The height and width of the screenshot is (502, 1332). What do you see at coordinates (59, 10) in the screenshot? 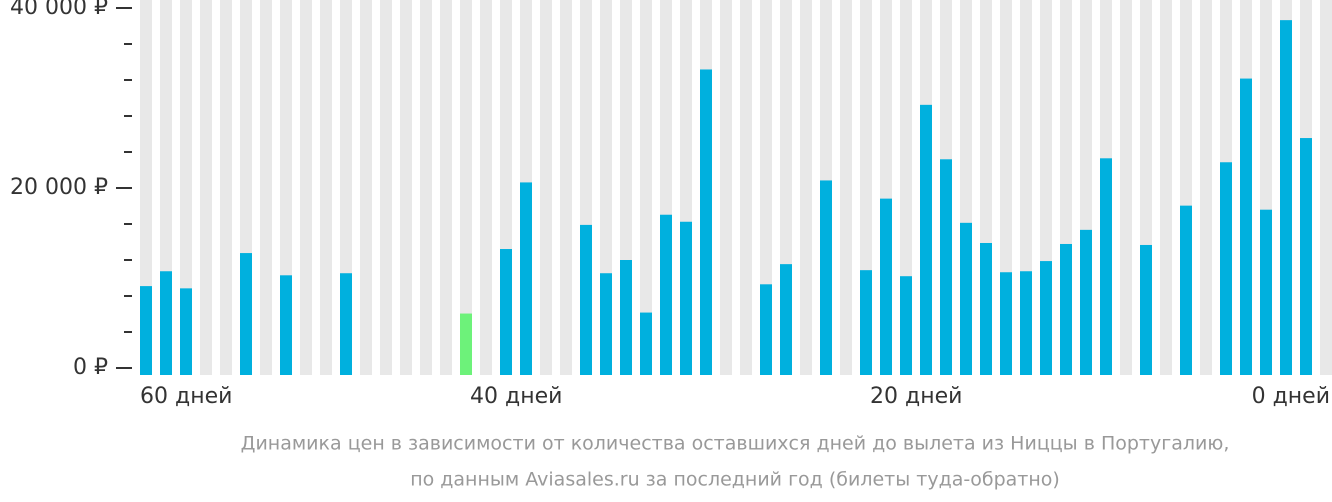
I see `y-tick-label: 40 000 ₽` at bounding box center [59, 10].